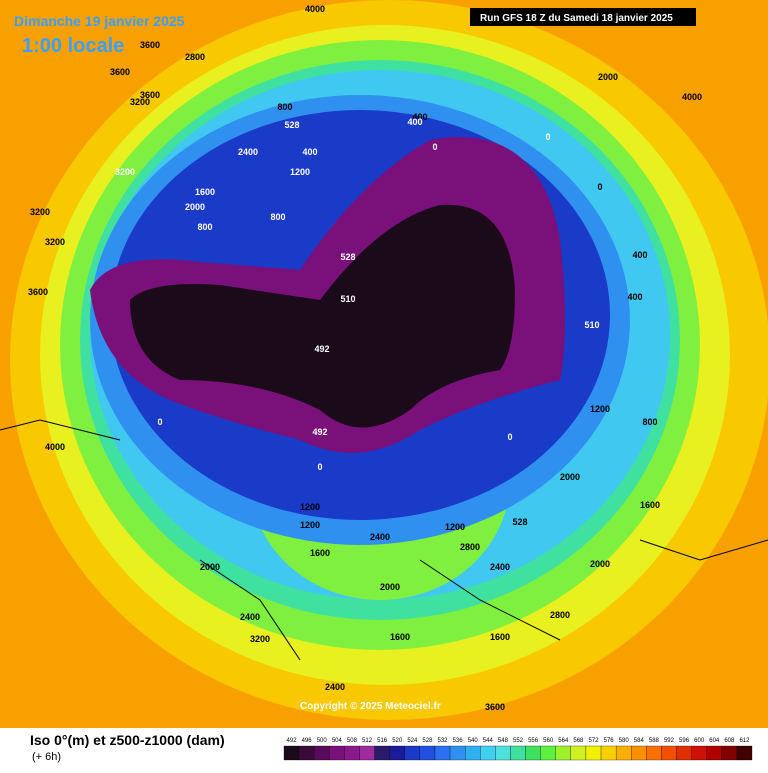  I want to click on copyright: Copyright © 2025 Meteociel.fr, so click(370, 706).